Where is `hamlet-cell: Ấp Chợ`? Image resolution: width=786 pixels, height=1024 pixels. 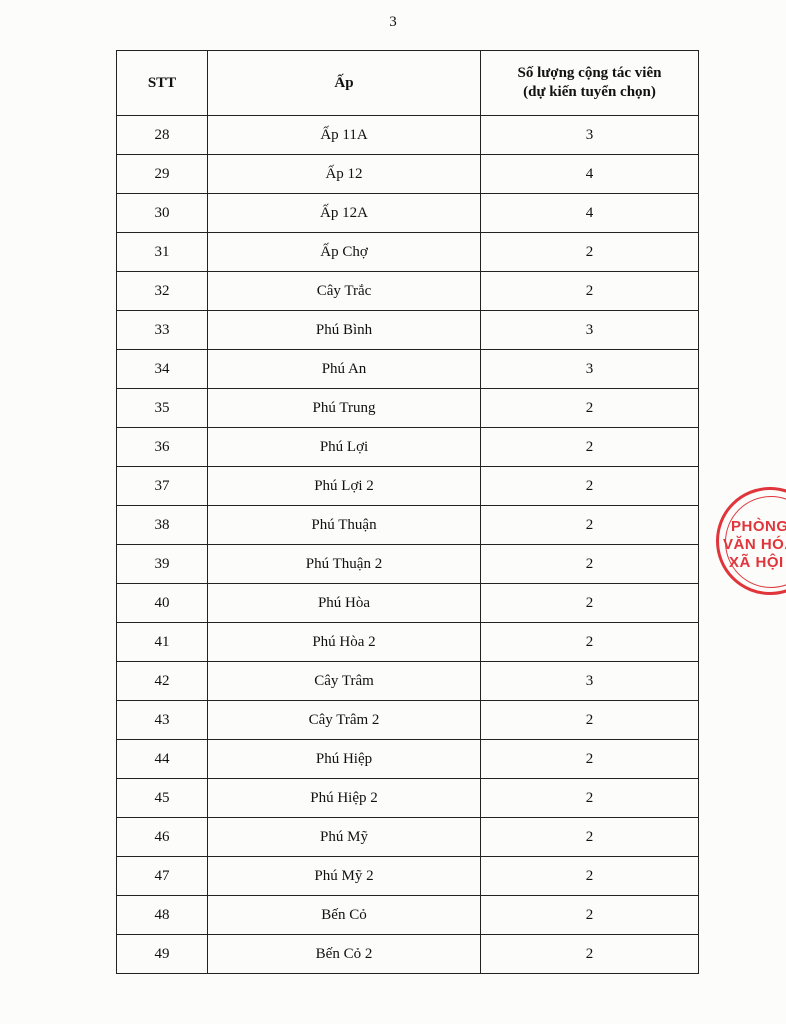 hamlet-cell: Ấp Chợ is located at coordinates (344, 252).